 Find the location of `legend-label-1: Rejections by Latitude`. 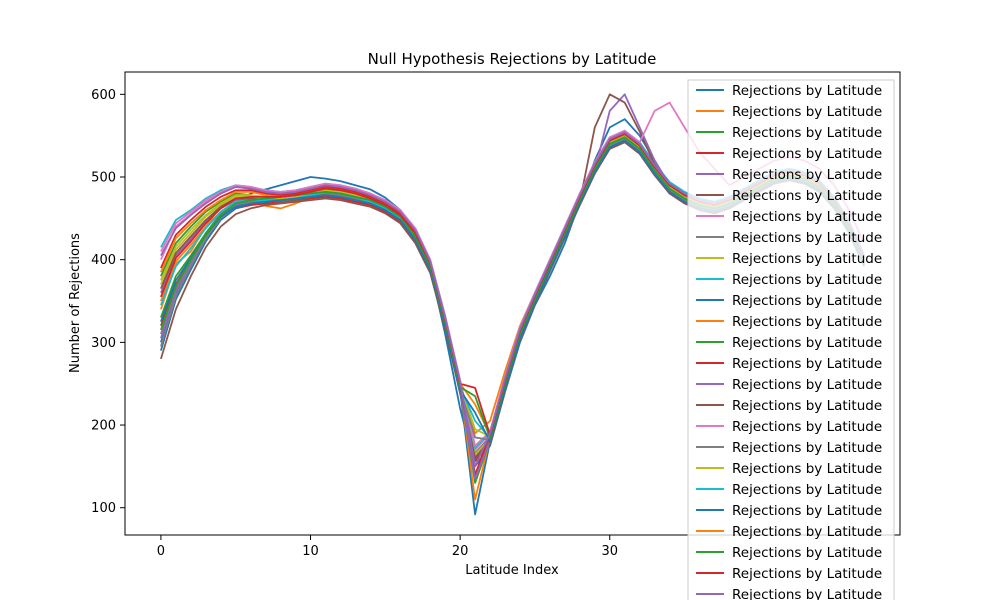

legend-label-1: Rejections by Latitude is located at coordinates (807, 91).